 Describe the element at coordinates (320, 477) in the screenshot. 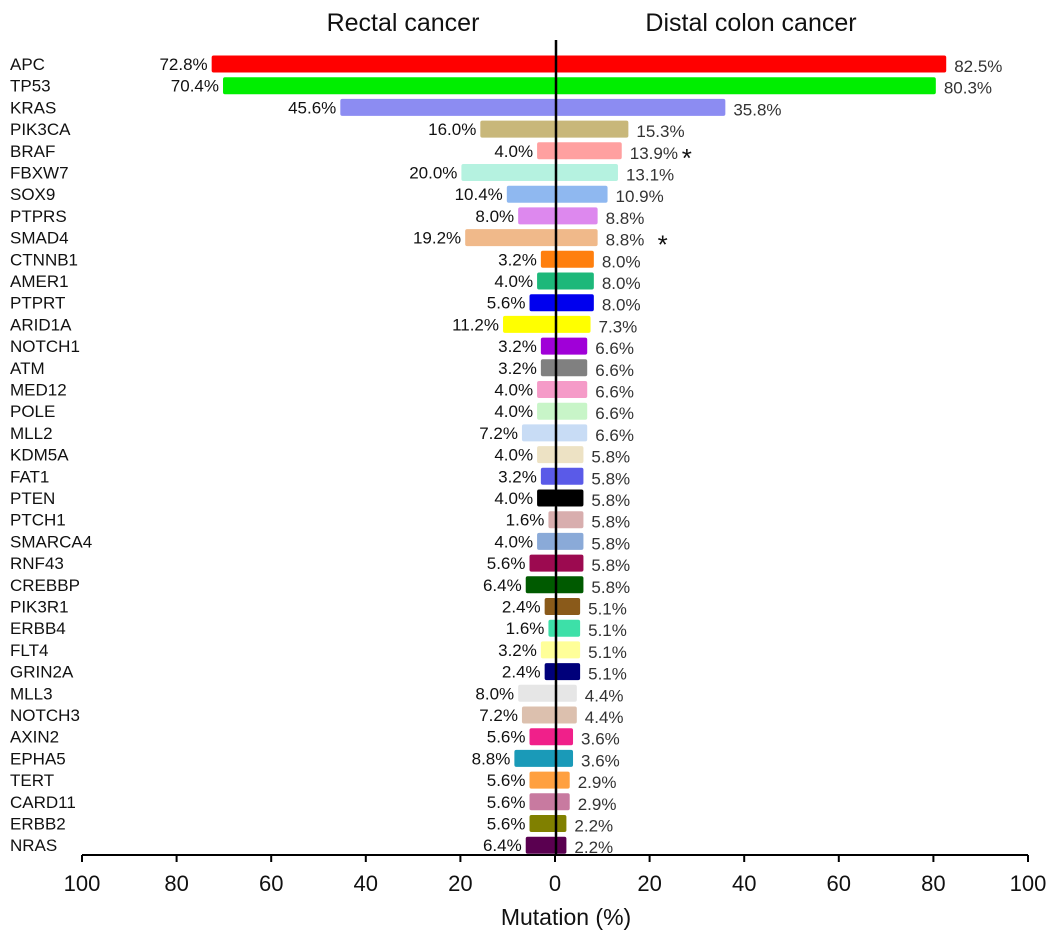

I see `gene-row: FAT1 3.2% 5.8%` at that location.